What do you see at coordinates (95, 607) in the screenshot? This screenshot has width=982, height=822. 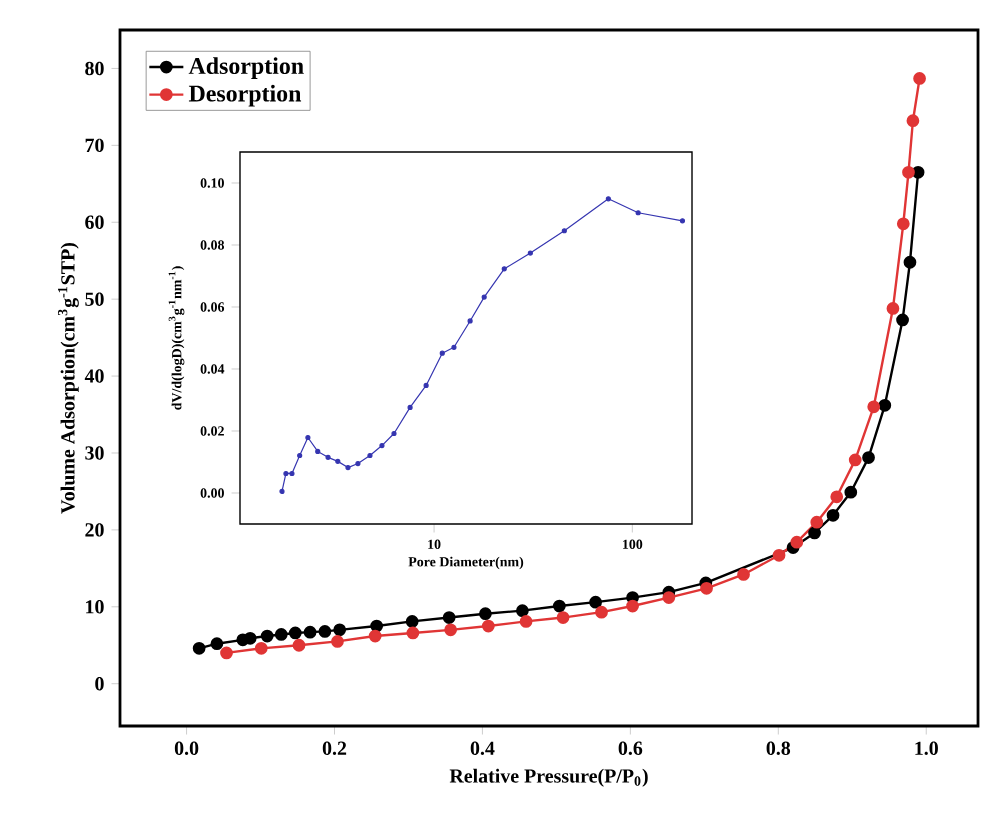 I see `y-tick-label: 10` at bounding box center [95, 607].